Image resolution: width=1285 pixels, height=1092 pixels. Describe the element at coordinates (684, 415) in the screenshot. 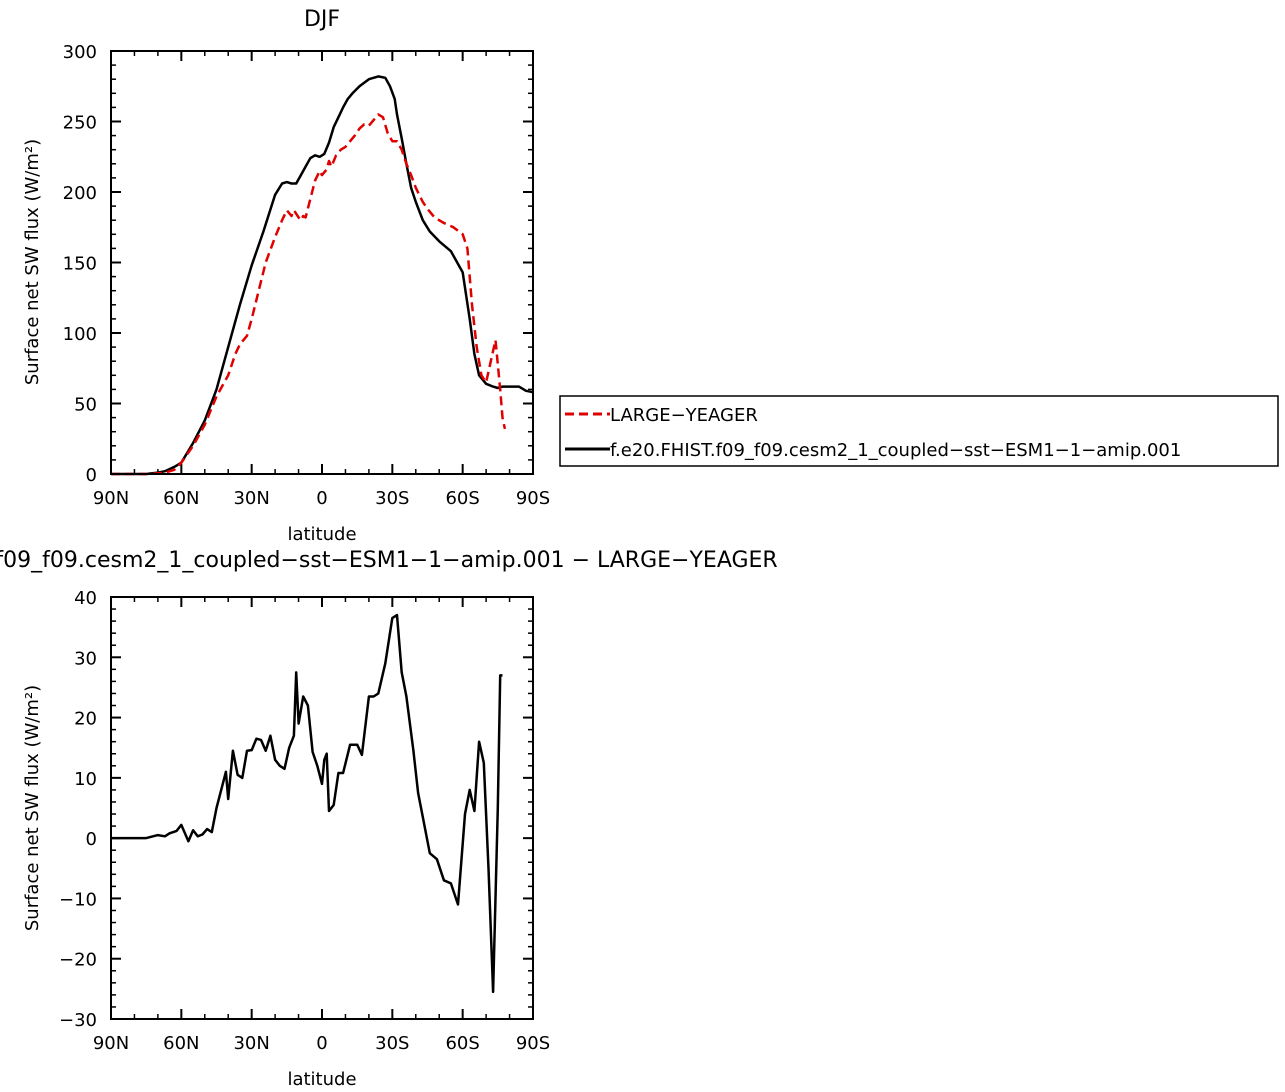

I see `legend-entry-large-yeager: LARGE−YEAGER` at that location.